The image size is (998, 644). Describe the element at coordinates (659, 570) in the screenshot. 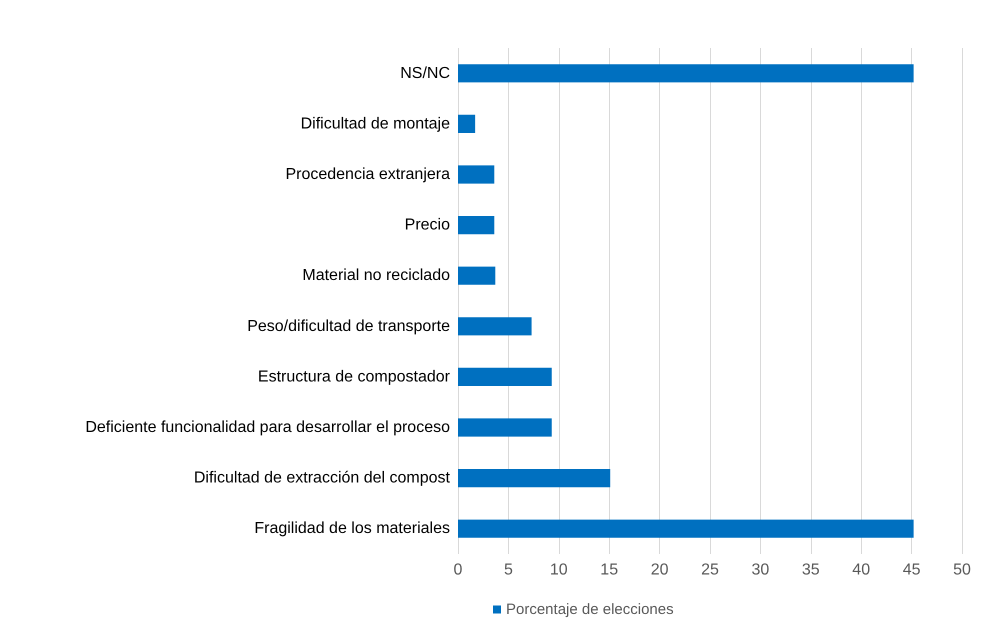

I see `x-tick-label: 20` at that location.